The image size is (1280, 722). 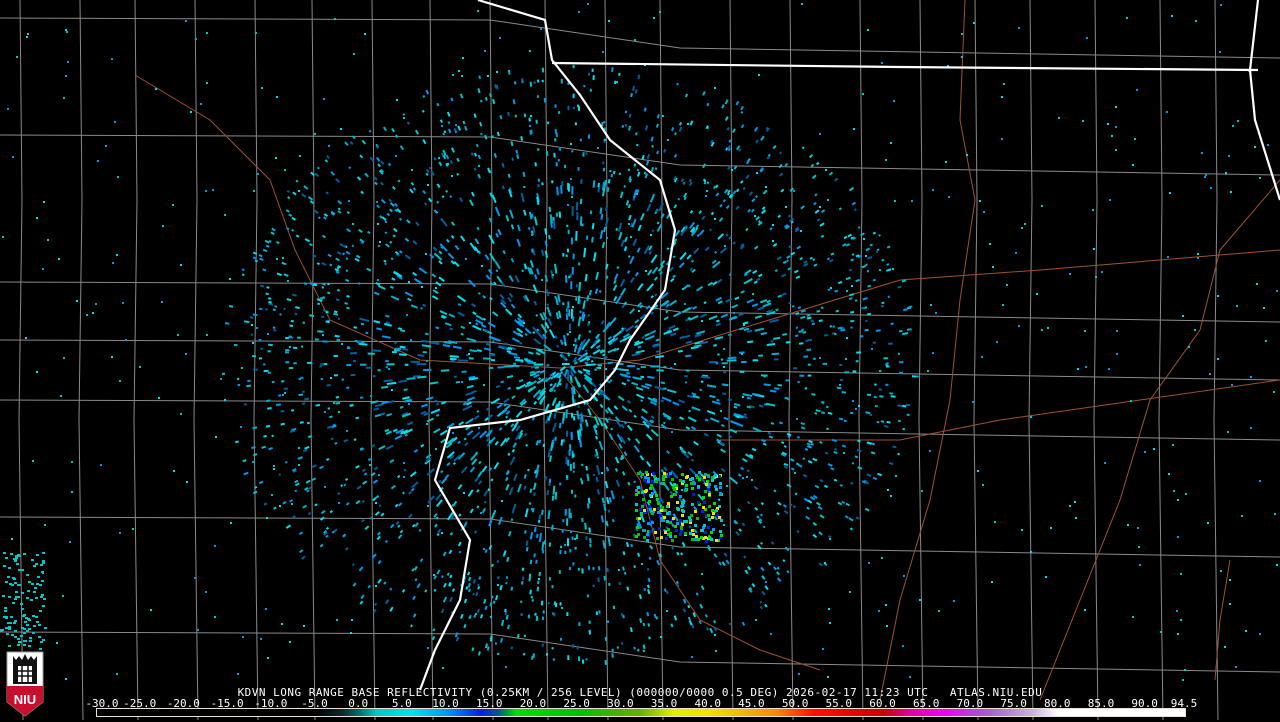 What do you see at coordinates (546, 360) in the screenshot?
I see `county-line` at bounding box center [546, 360].